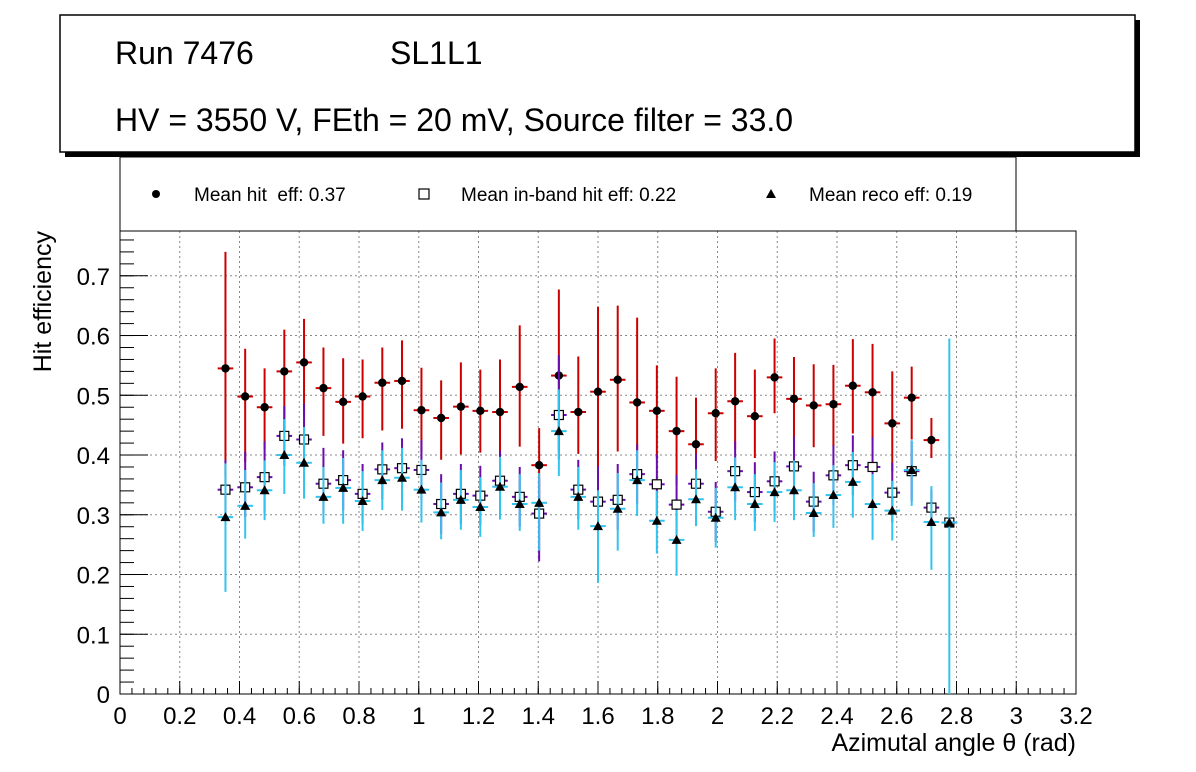  I want to click on y-tick-label: 0.5, so click(93, 396).